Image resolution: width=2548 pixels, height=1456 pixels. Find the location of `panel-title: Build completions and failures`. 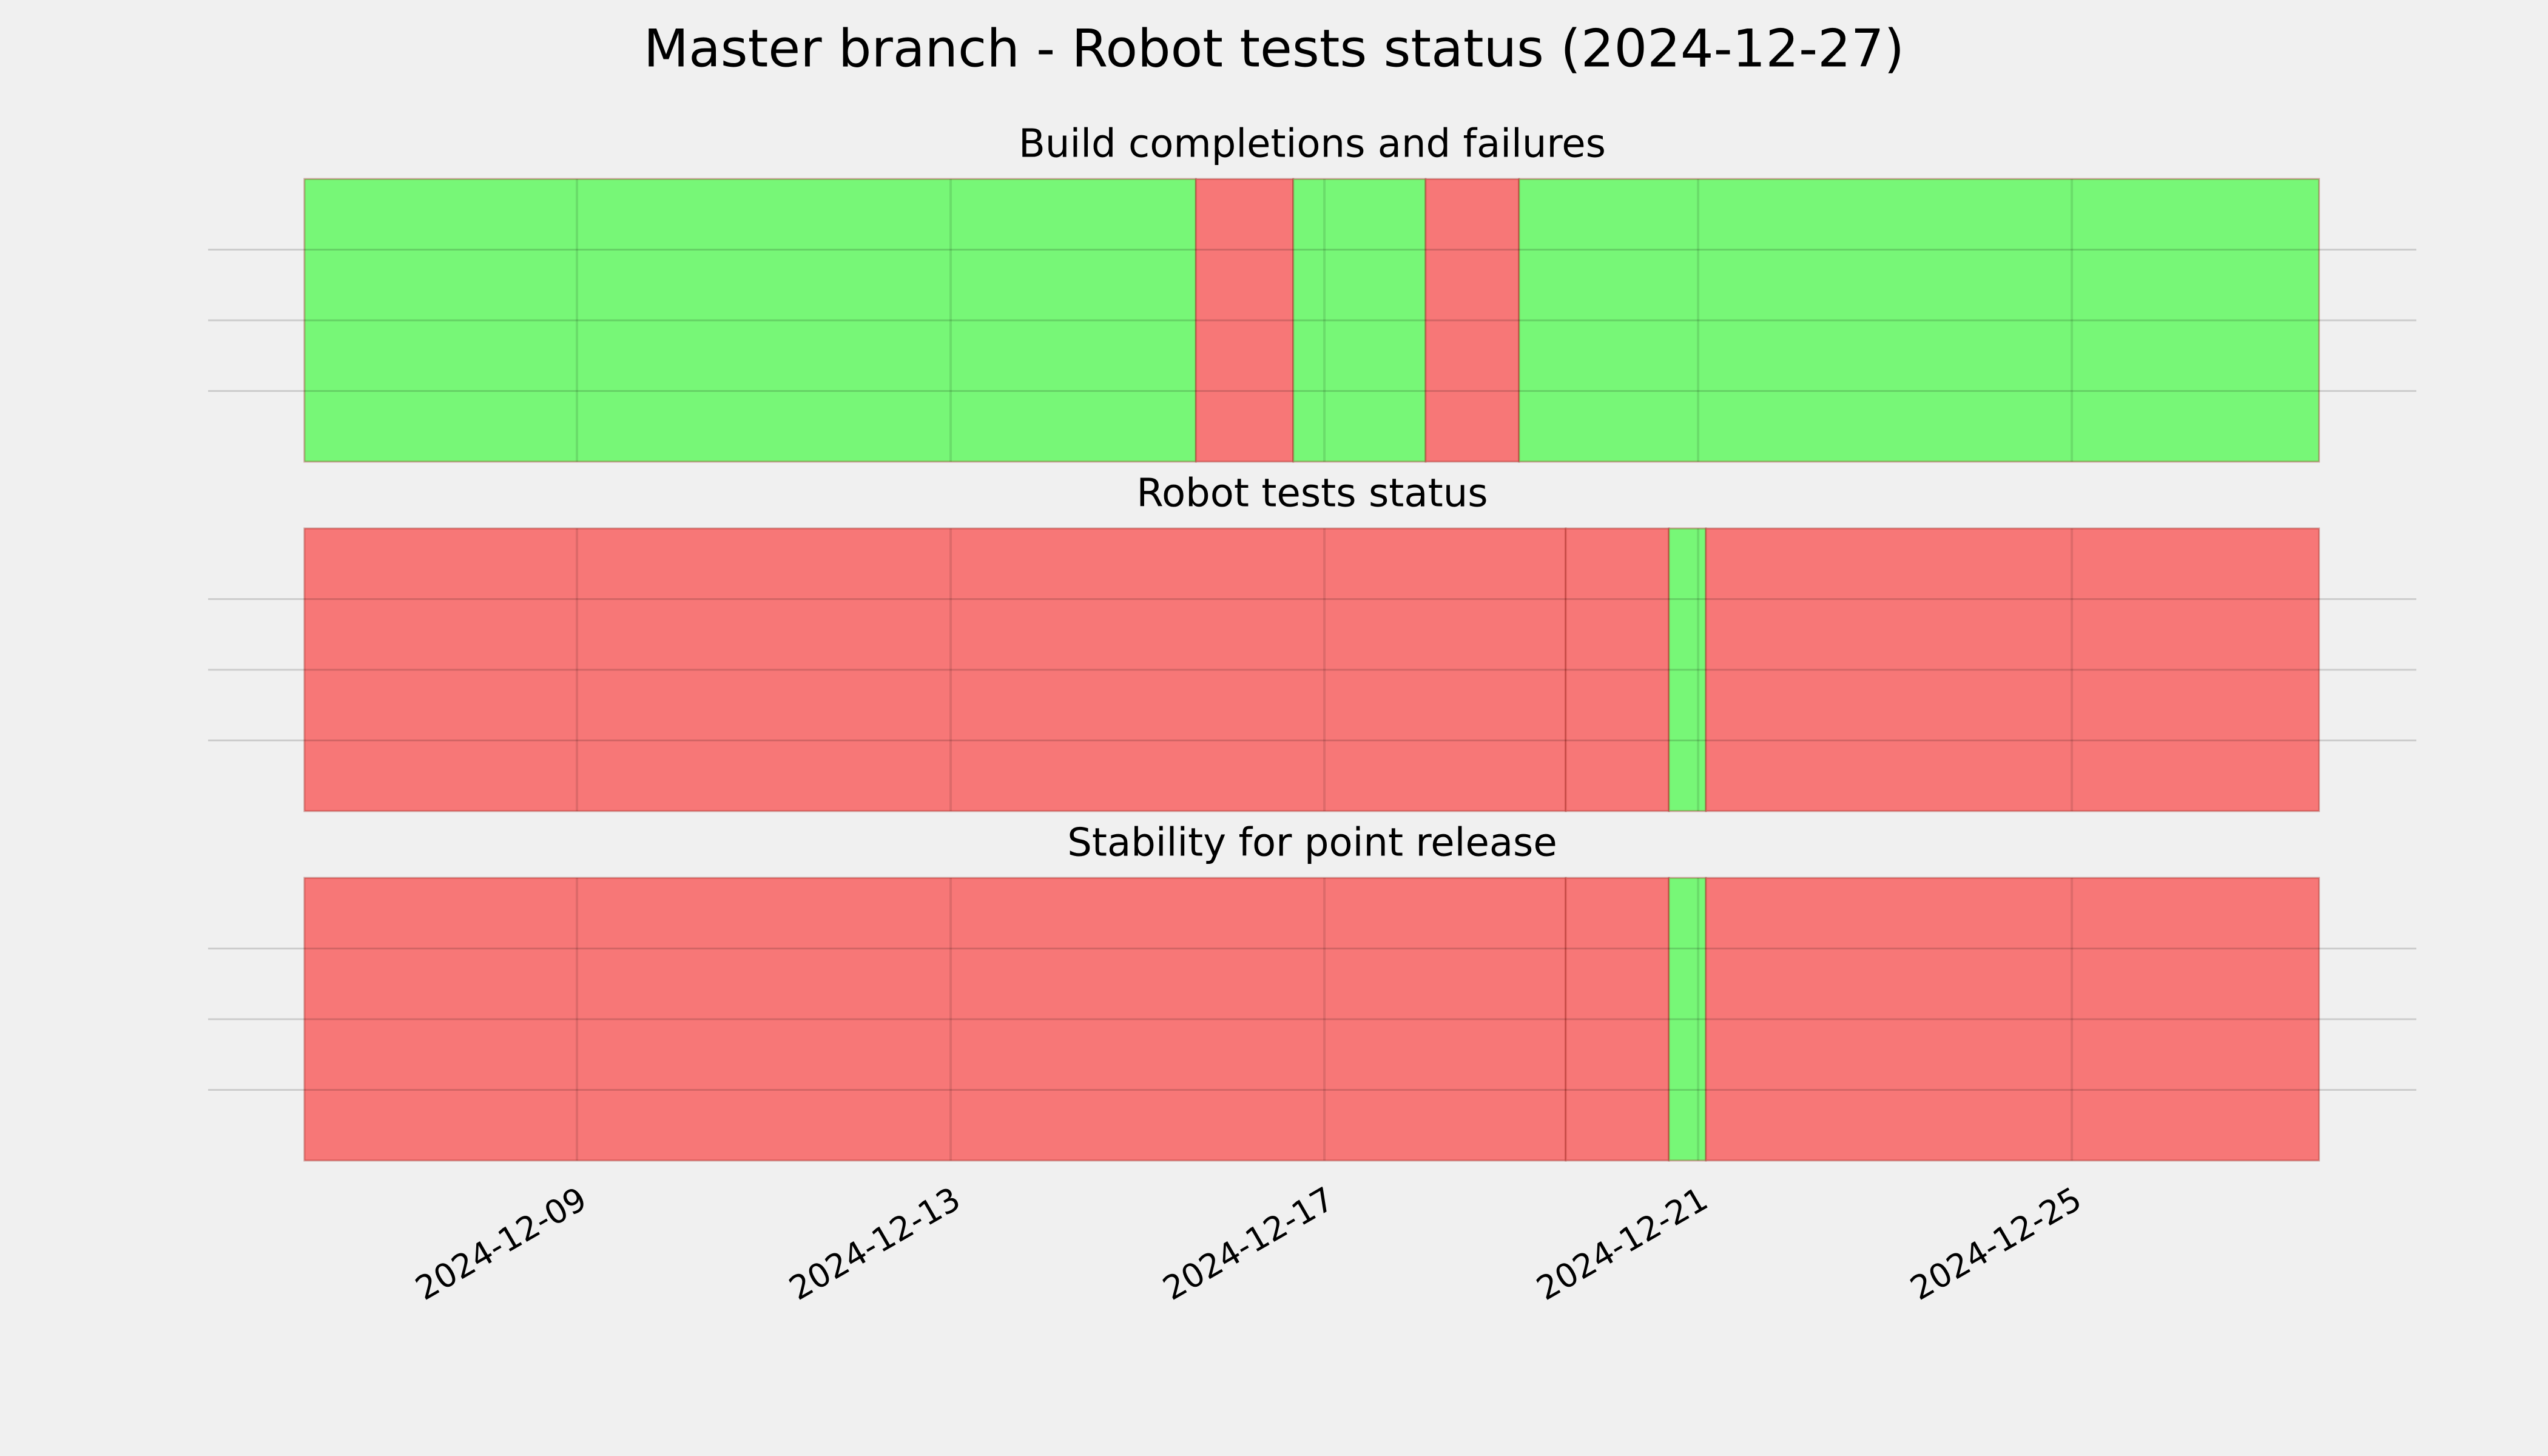

panel-title: Build completions and failures is located at coordinates (1312, 144).